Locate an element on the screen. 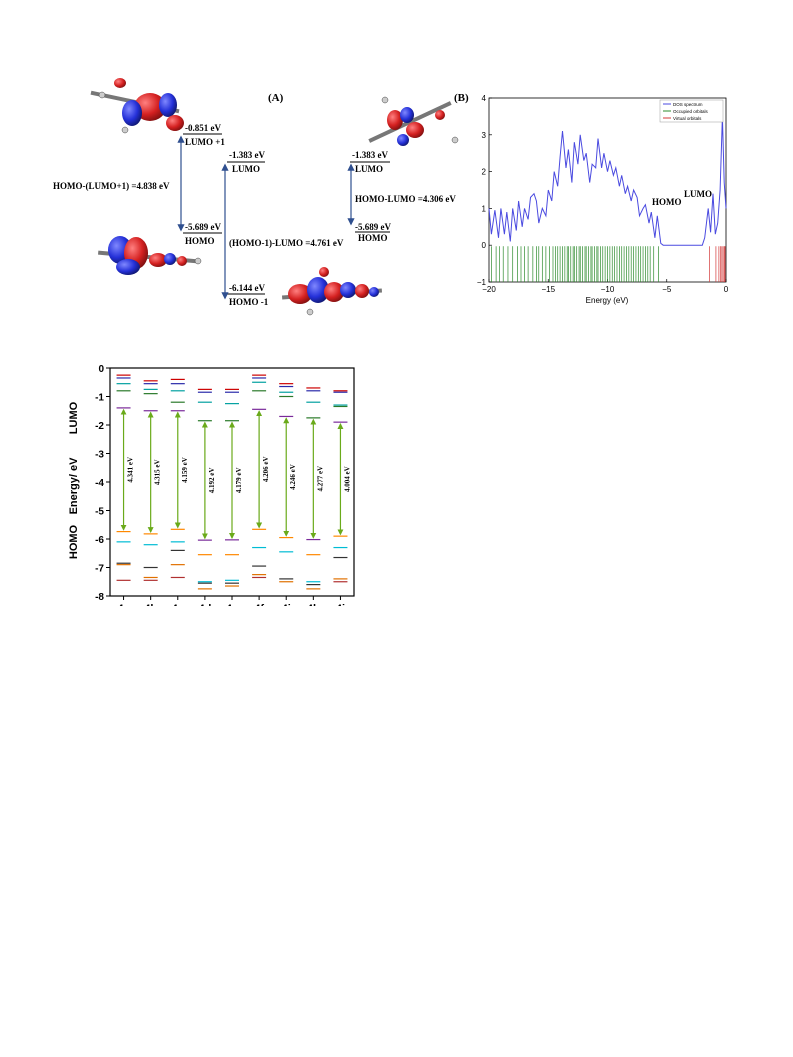 This screenshot has width=793, height=1057. gap-label: 4.246 eV is located at coordinates (293, 477).